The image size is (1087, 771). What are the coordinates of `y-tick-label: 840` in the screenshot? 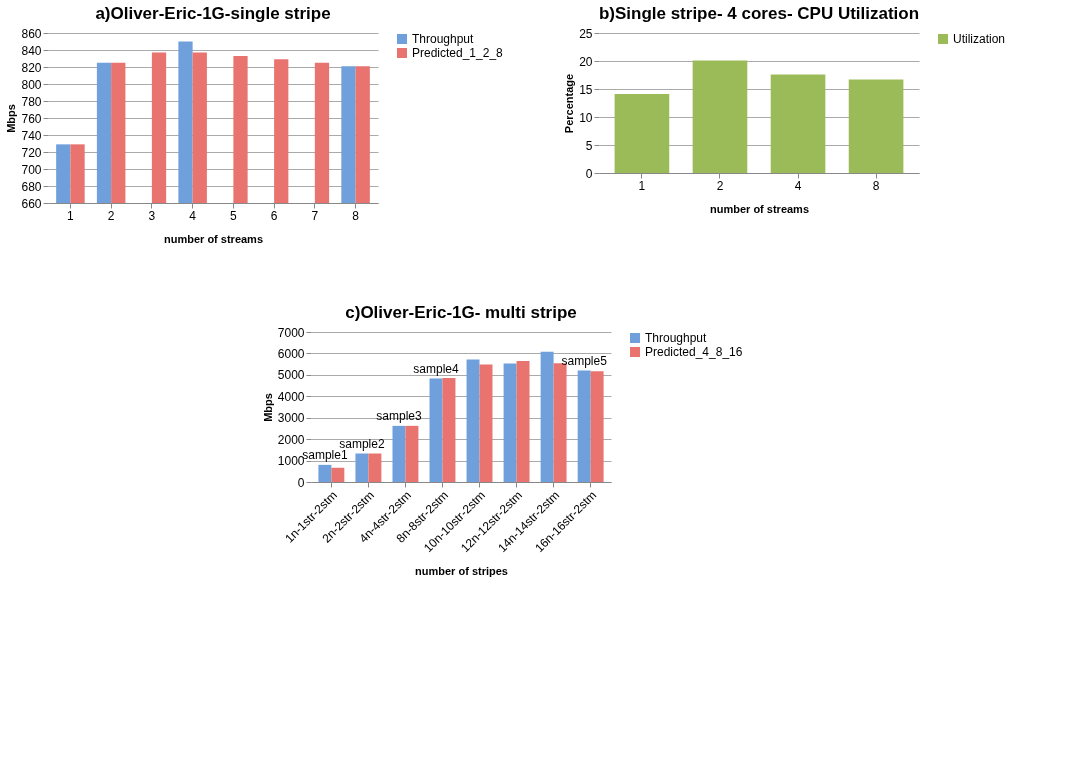 It's located at (31, 50).